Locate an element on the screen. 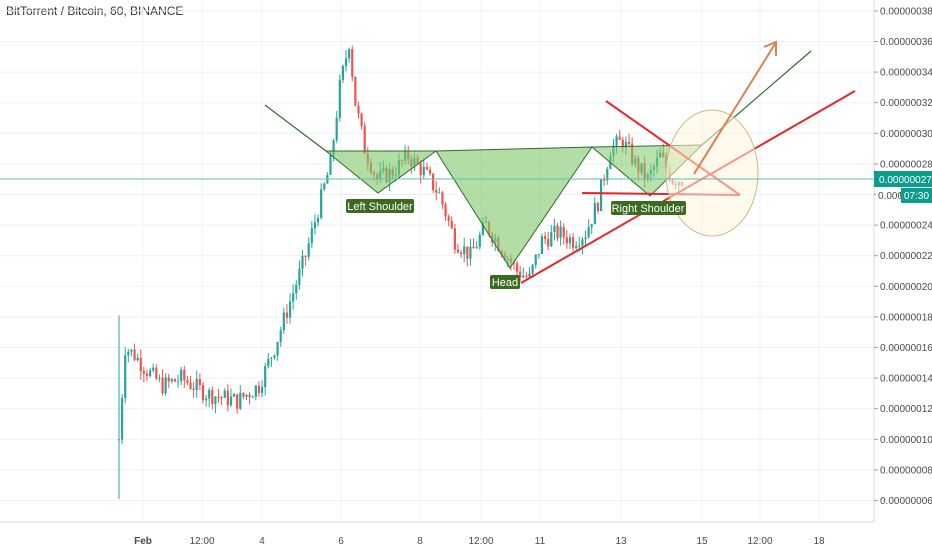 Image resolution: width=932 pixels, height=550 pixels. y-tick-label: 0.00000014 is located at coordinates (906, 379).